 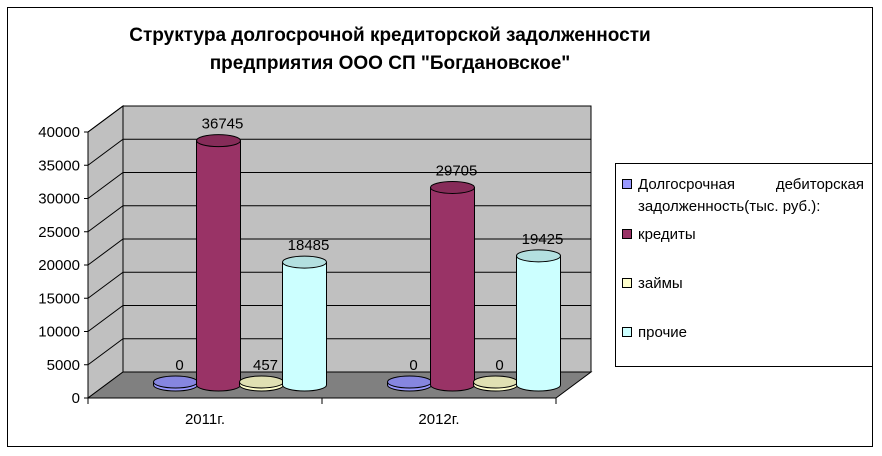 What do you see at coordinates (627, 184) in the screenshot?
I see `legend-swatch-receivables` at bounding box center [627, 184].